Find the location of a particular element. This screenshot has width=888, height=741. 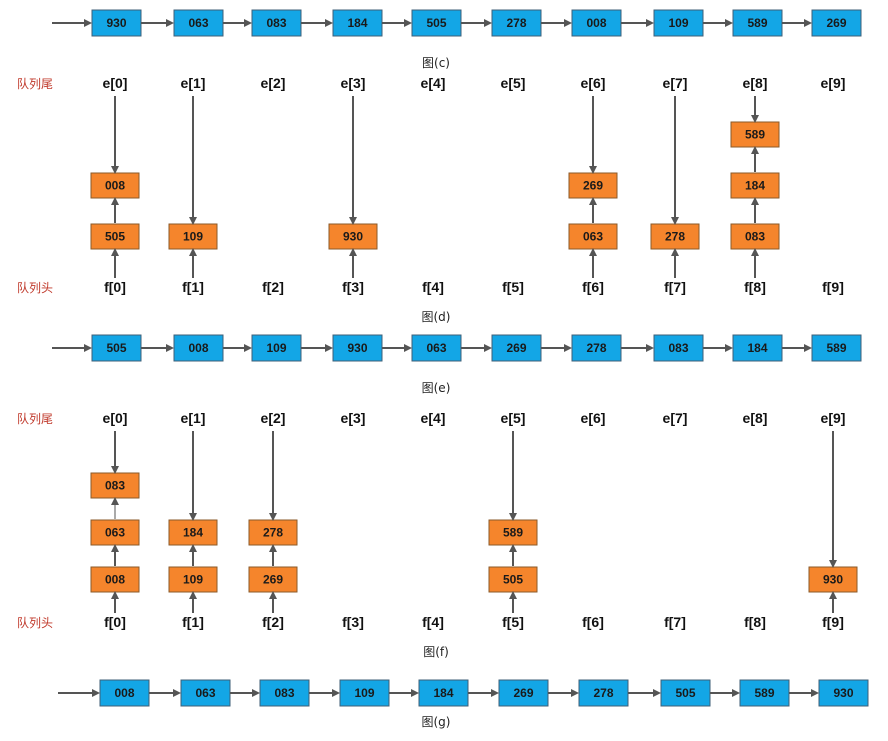

bucket-tail-label: e[1] is located at coordinates (193, 418).